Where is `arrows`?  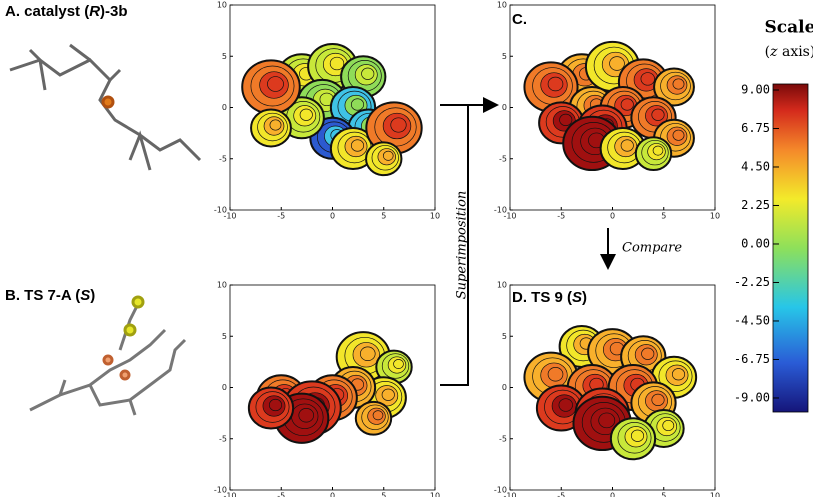
arrows is located at coordinates (528, 241).